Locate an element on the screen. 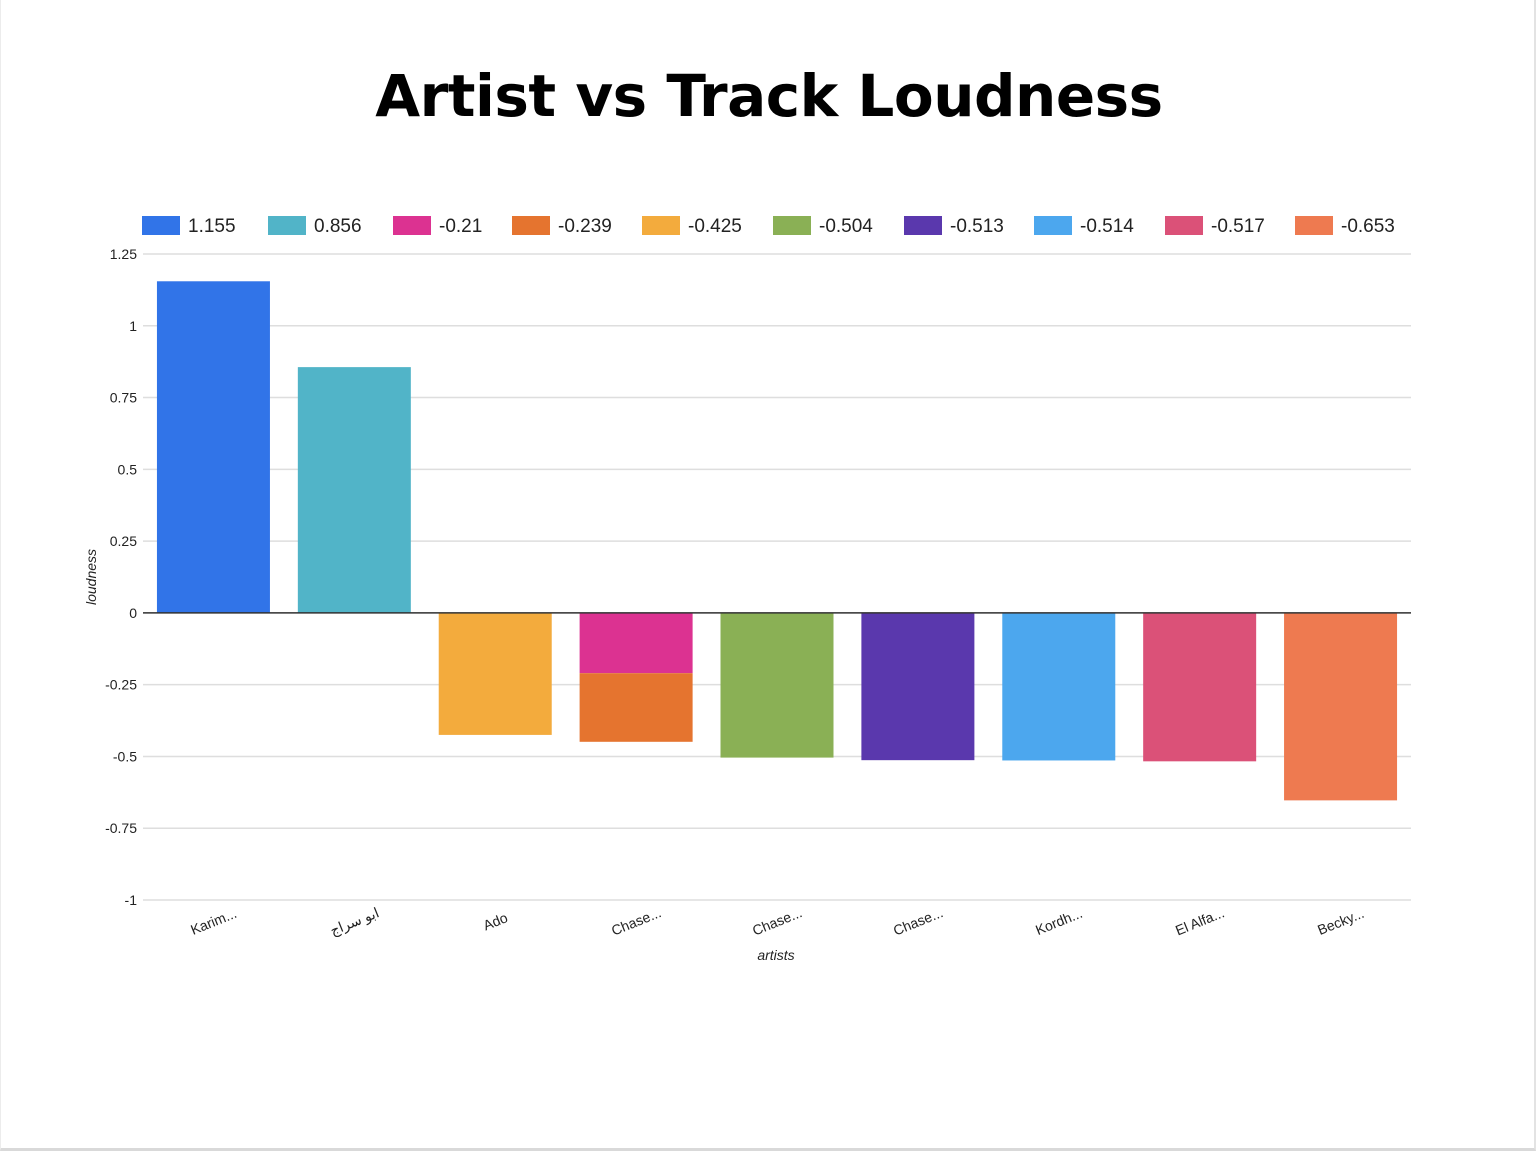 The width and height of the screenshot is (1538, 1154). bar--0-653 is located at coordinates (1341, 706).